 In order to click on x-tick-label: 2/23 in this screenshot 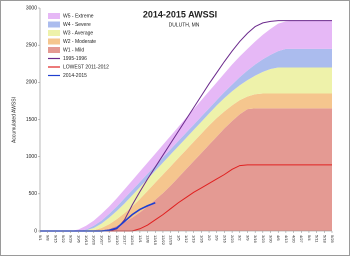, I will do `click(232, 239)`.